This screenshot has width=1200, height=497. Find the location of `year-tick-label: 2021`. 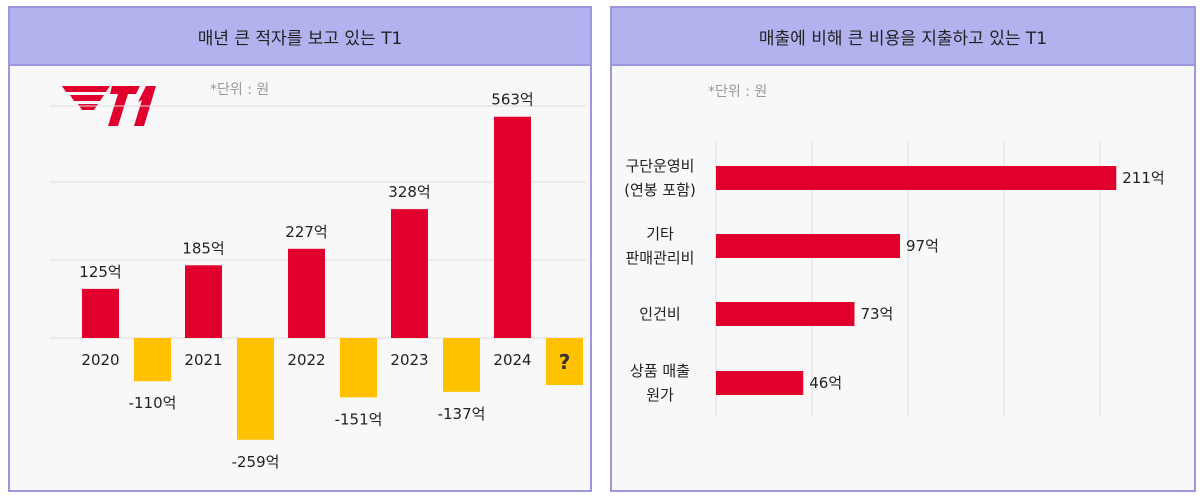

year-tick-label: 2021 is located at coordinates (203, 360).